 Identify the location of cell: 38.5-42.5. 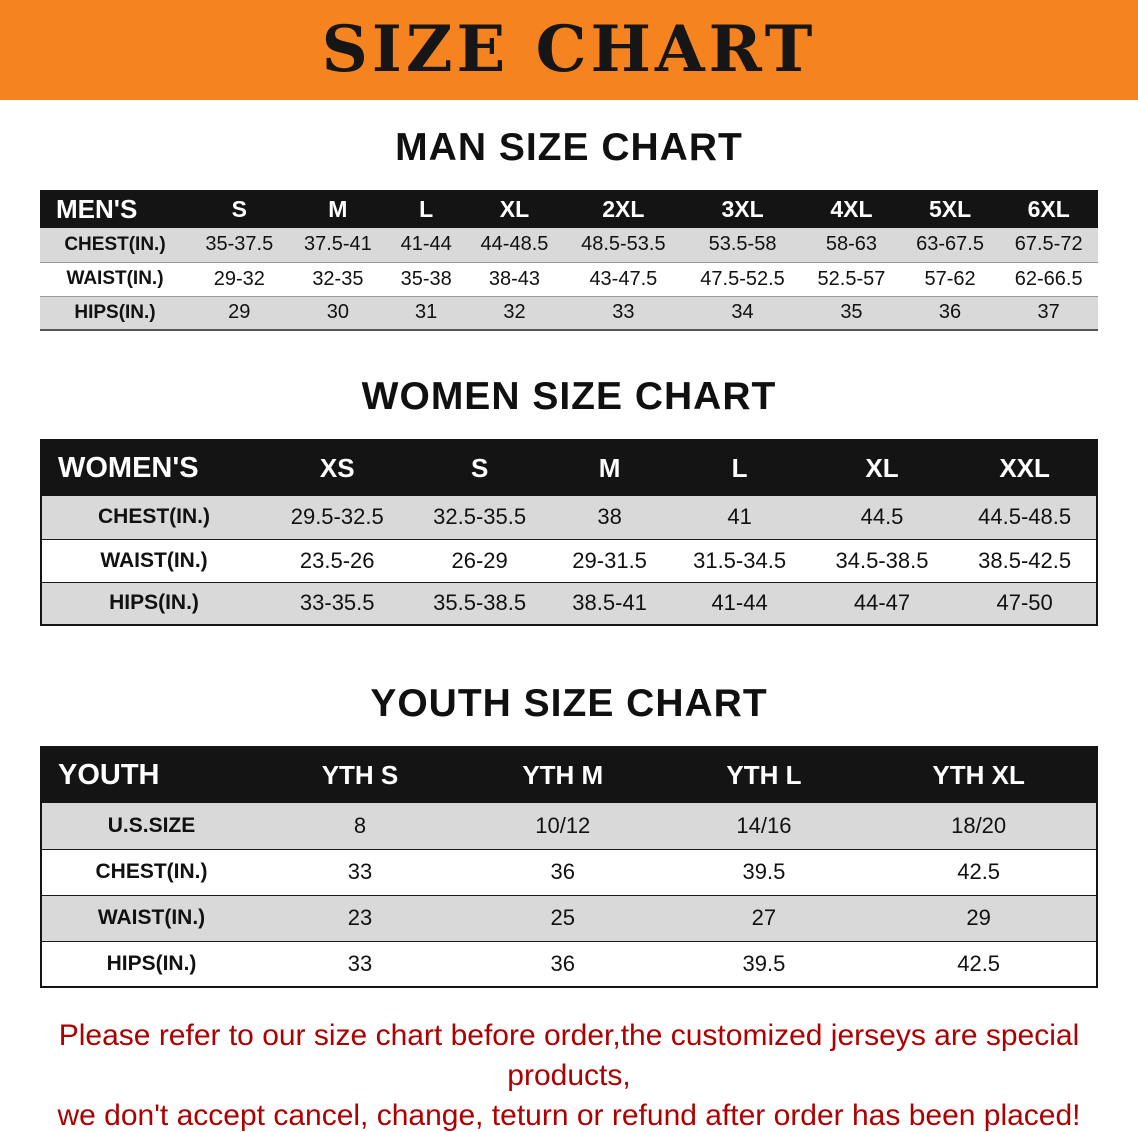
(1025, 560).